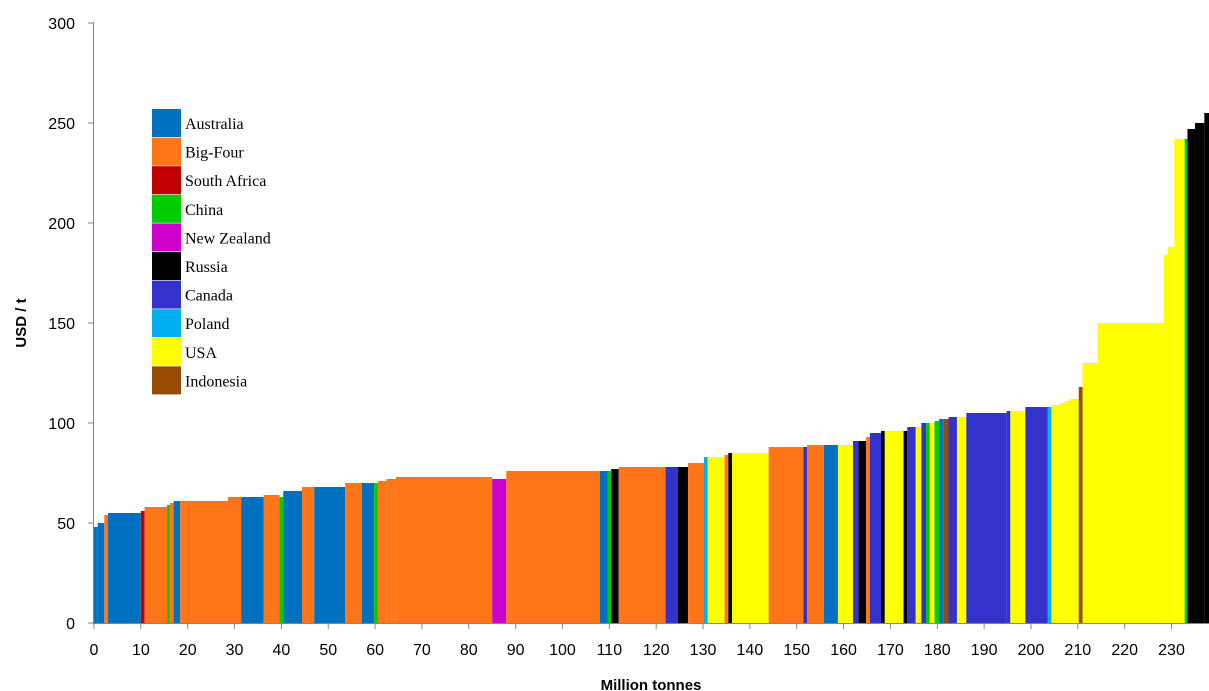  What do you see at coordinates (984, 650) in the screenshot?
I see `x-tick-label: 190` at bounding box center [984, 650].